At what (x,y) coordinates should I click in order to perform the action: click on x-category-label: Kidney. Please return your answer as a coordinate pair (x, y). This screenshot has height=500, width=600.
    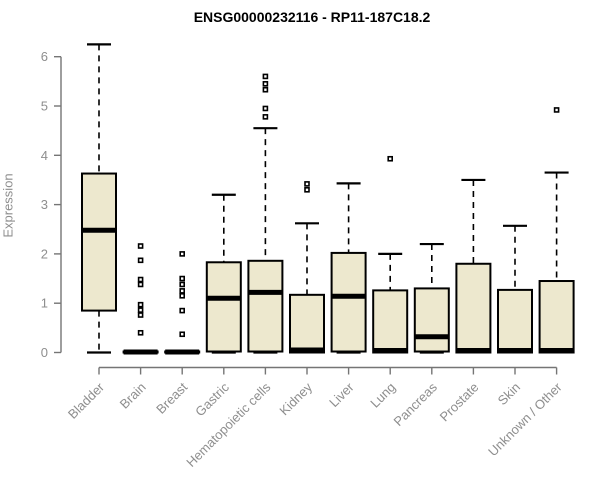
    Looking at the image, I should click on (295, 398).